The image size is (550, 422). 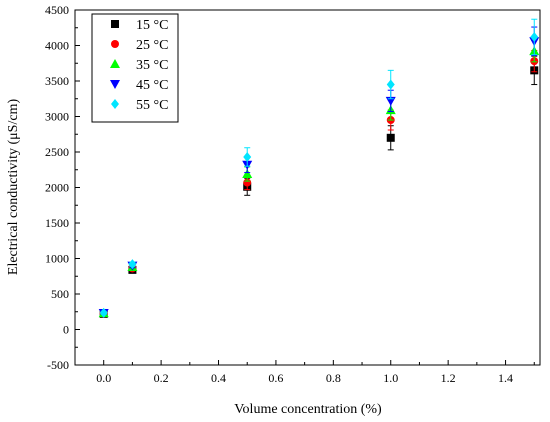 What do you see at coordinates (308, 409) in the screenshot?
I see `x-axis-title: Volume concentration (%)` at bounding box center [308, 409].